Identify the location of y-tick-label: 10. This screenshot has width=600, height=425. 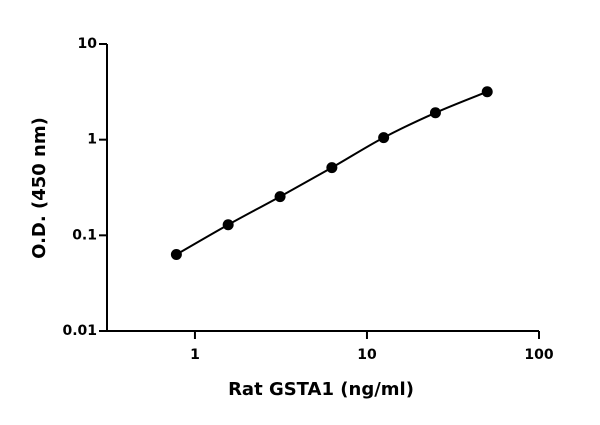
(88, 44).